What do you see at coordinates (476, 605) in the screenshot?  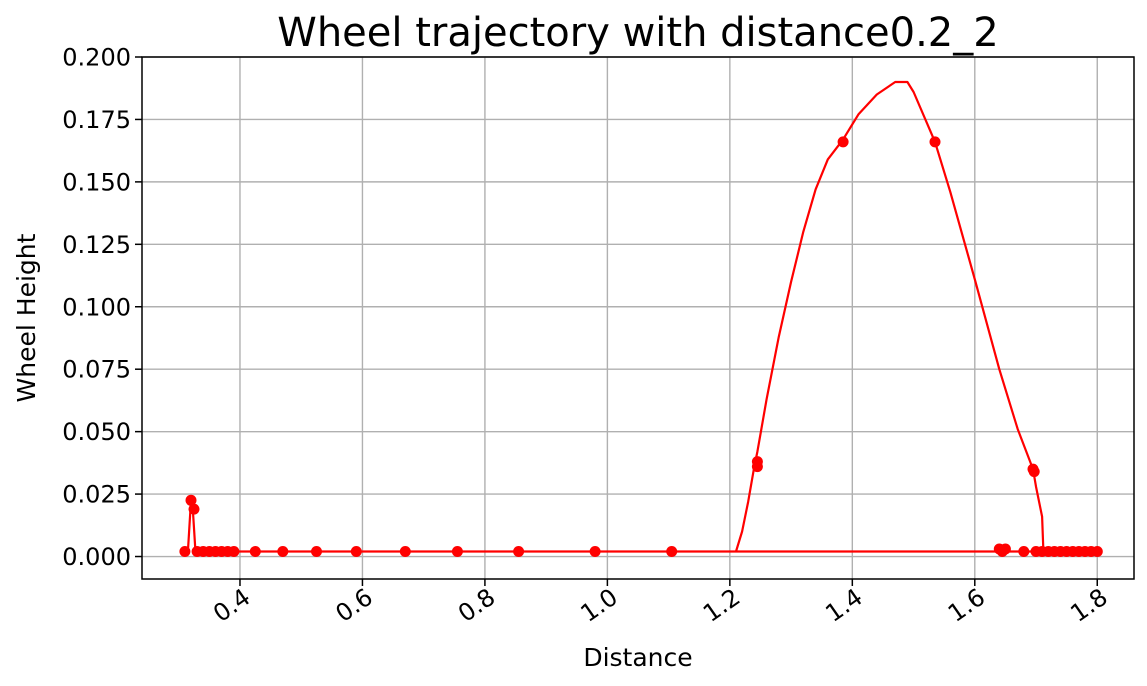 I see `x-tick-label: 0.8` at bounding box center [476, 605].